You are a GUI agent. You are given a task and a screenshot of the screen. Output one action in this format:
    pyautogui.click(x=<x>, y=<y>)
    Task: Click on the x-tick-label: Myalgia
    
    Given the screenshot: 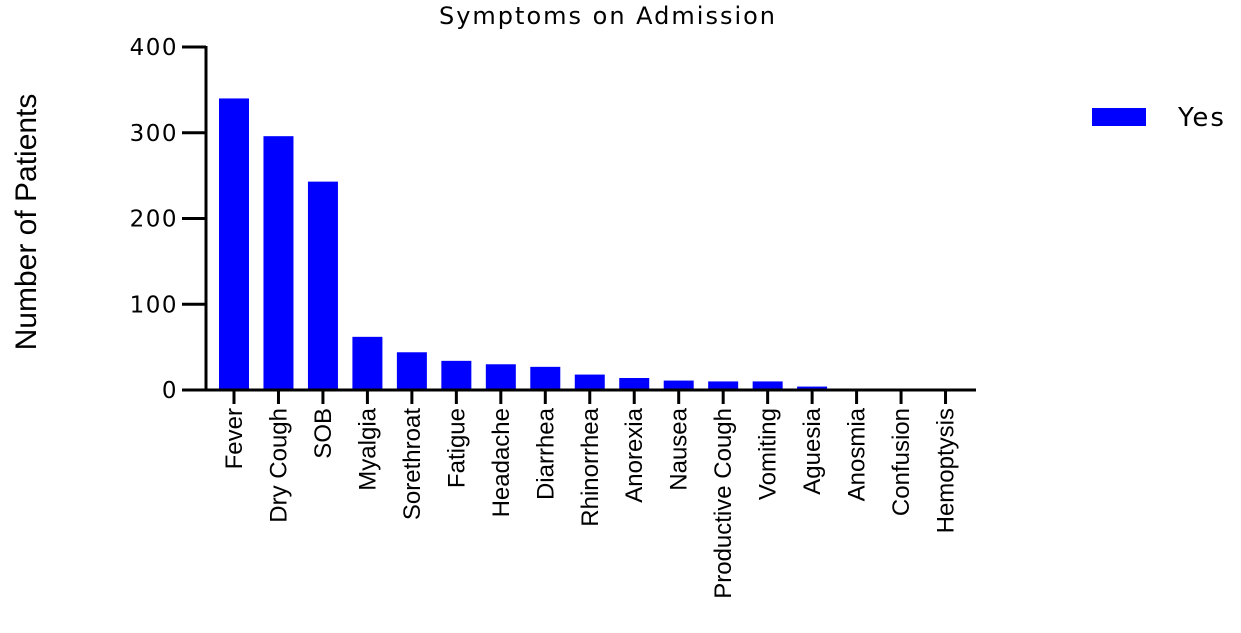 What is the action you would take?
    pyautogui.click(x=367, y=448)
    